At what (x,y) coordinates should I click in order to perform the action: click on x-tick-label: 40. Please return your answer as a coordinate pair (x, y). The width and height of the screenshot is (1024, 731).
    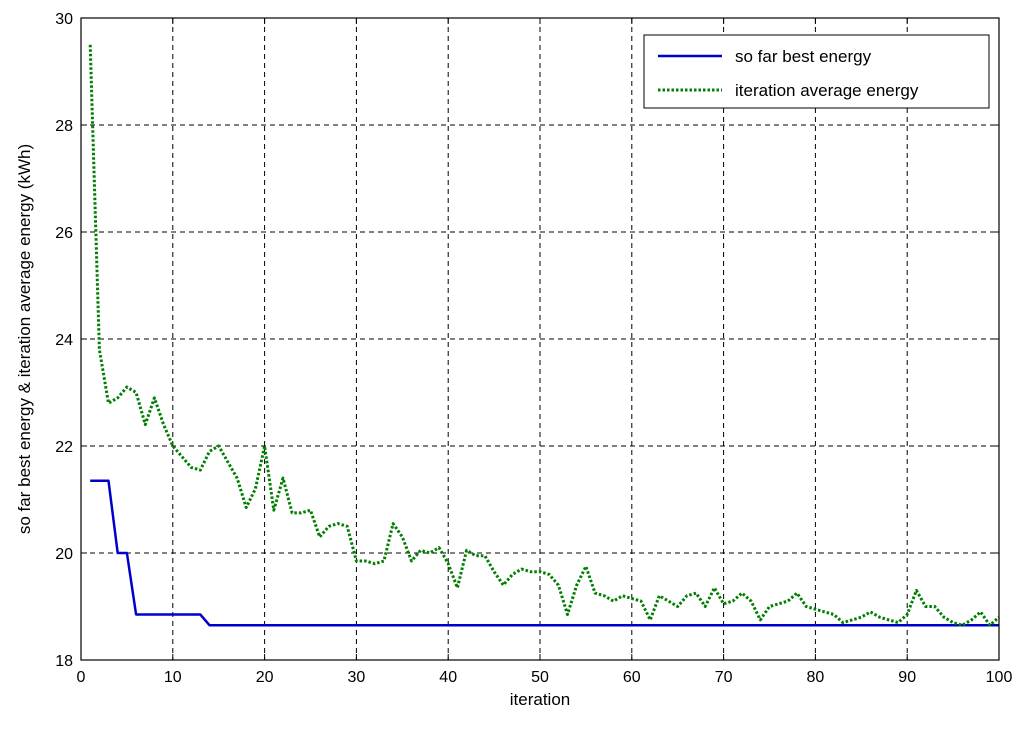
    Looking at the image, I should click on (448, 677).